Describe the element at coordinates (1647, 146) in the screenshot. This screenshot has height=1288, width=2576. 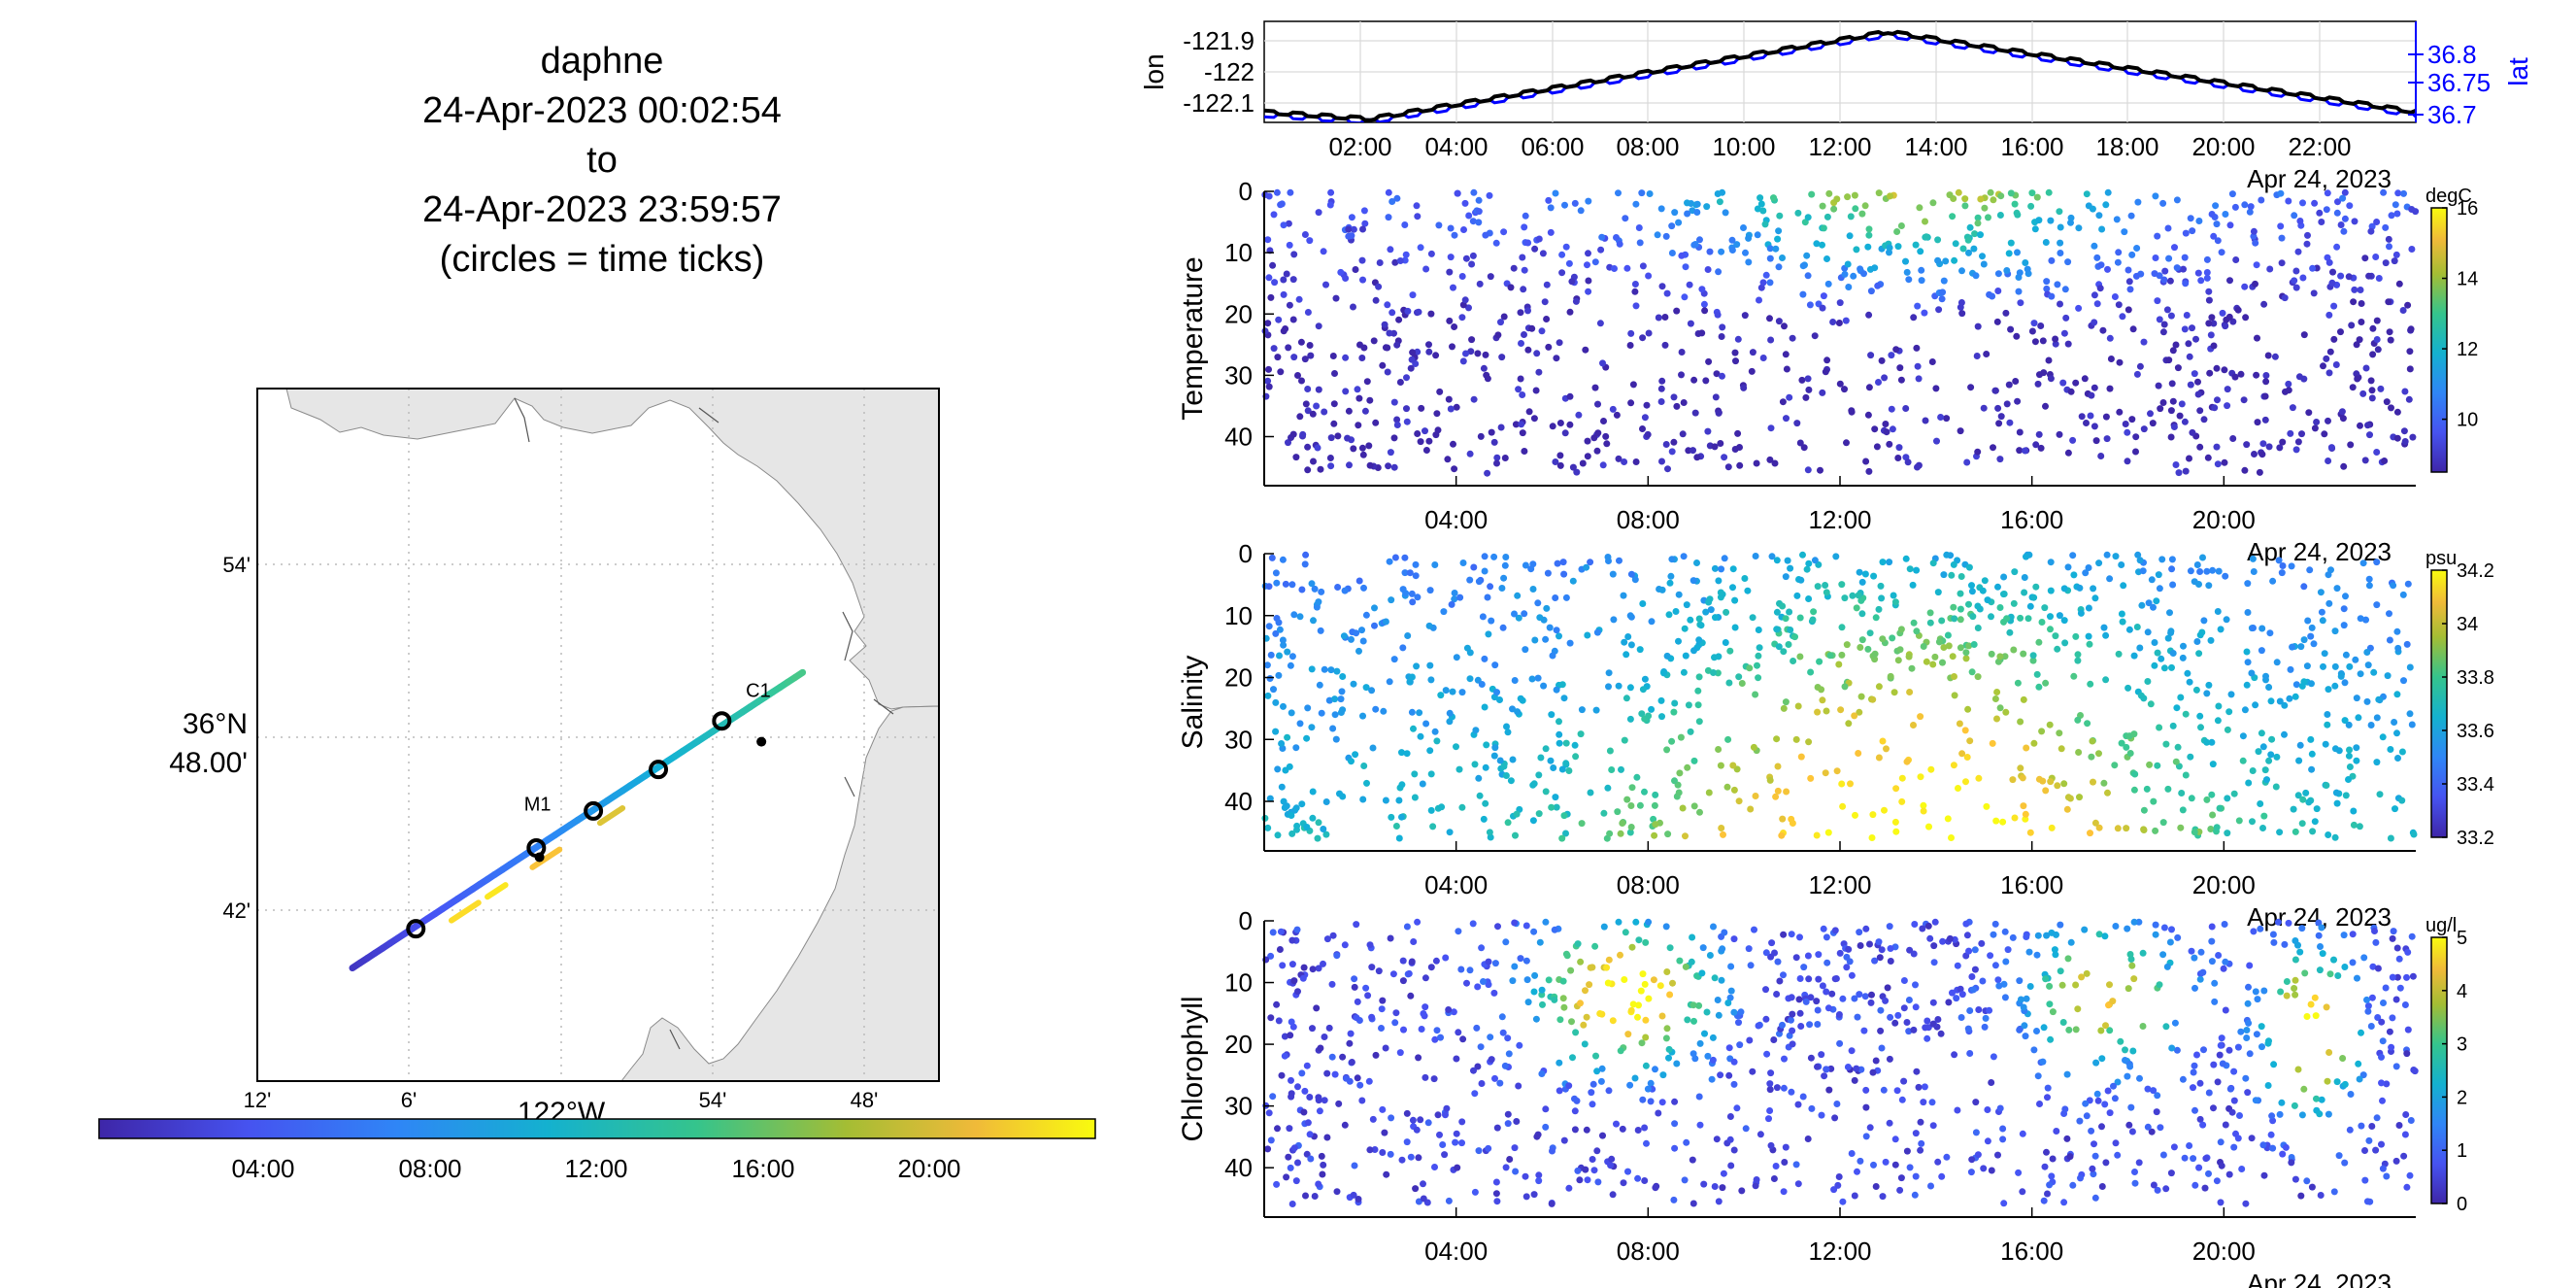
I see `time-tick: 08:00` at that location.